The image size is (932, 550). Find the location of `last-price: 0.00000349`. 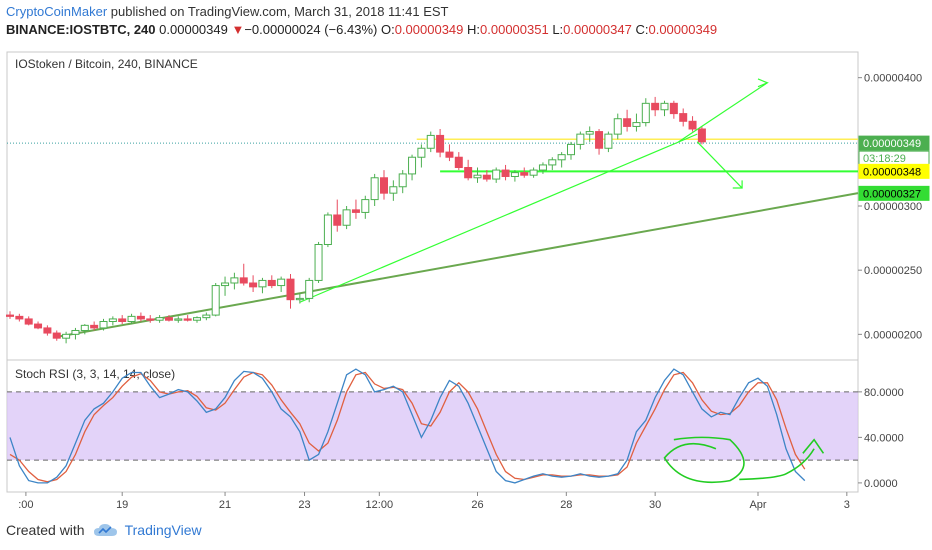

last-price: 0.00000349 is located at coordinates (193, 29).